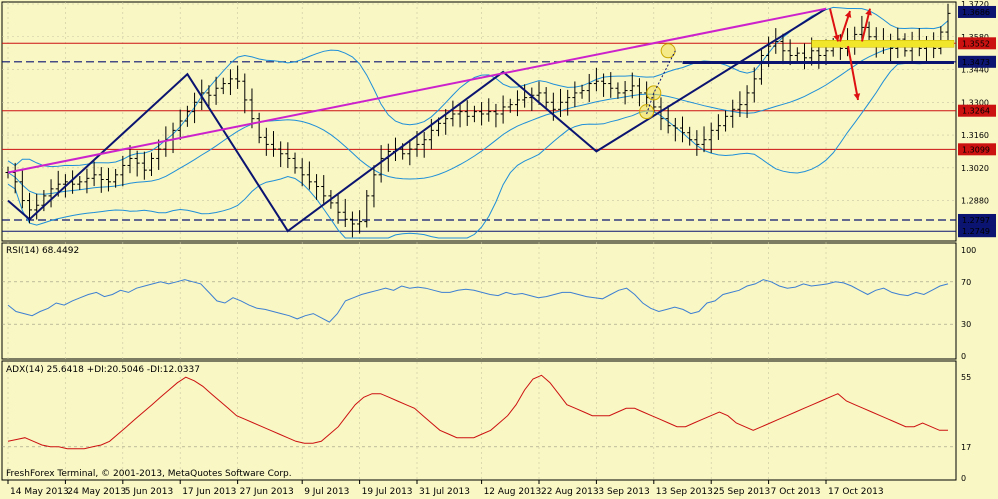  I want to click on adx-tick-label: 17, so click(966, 447).